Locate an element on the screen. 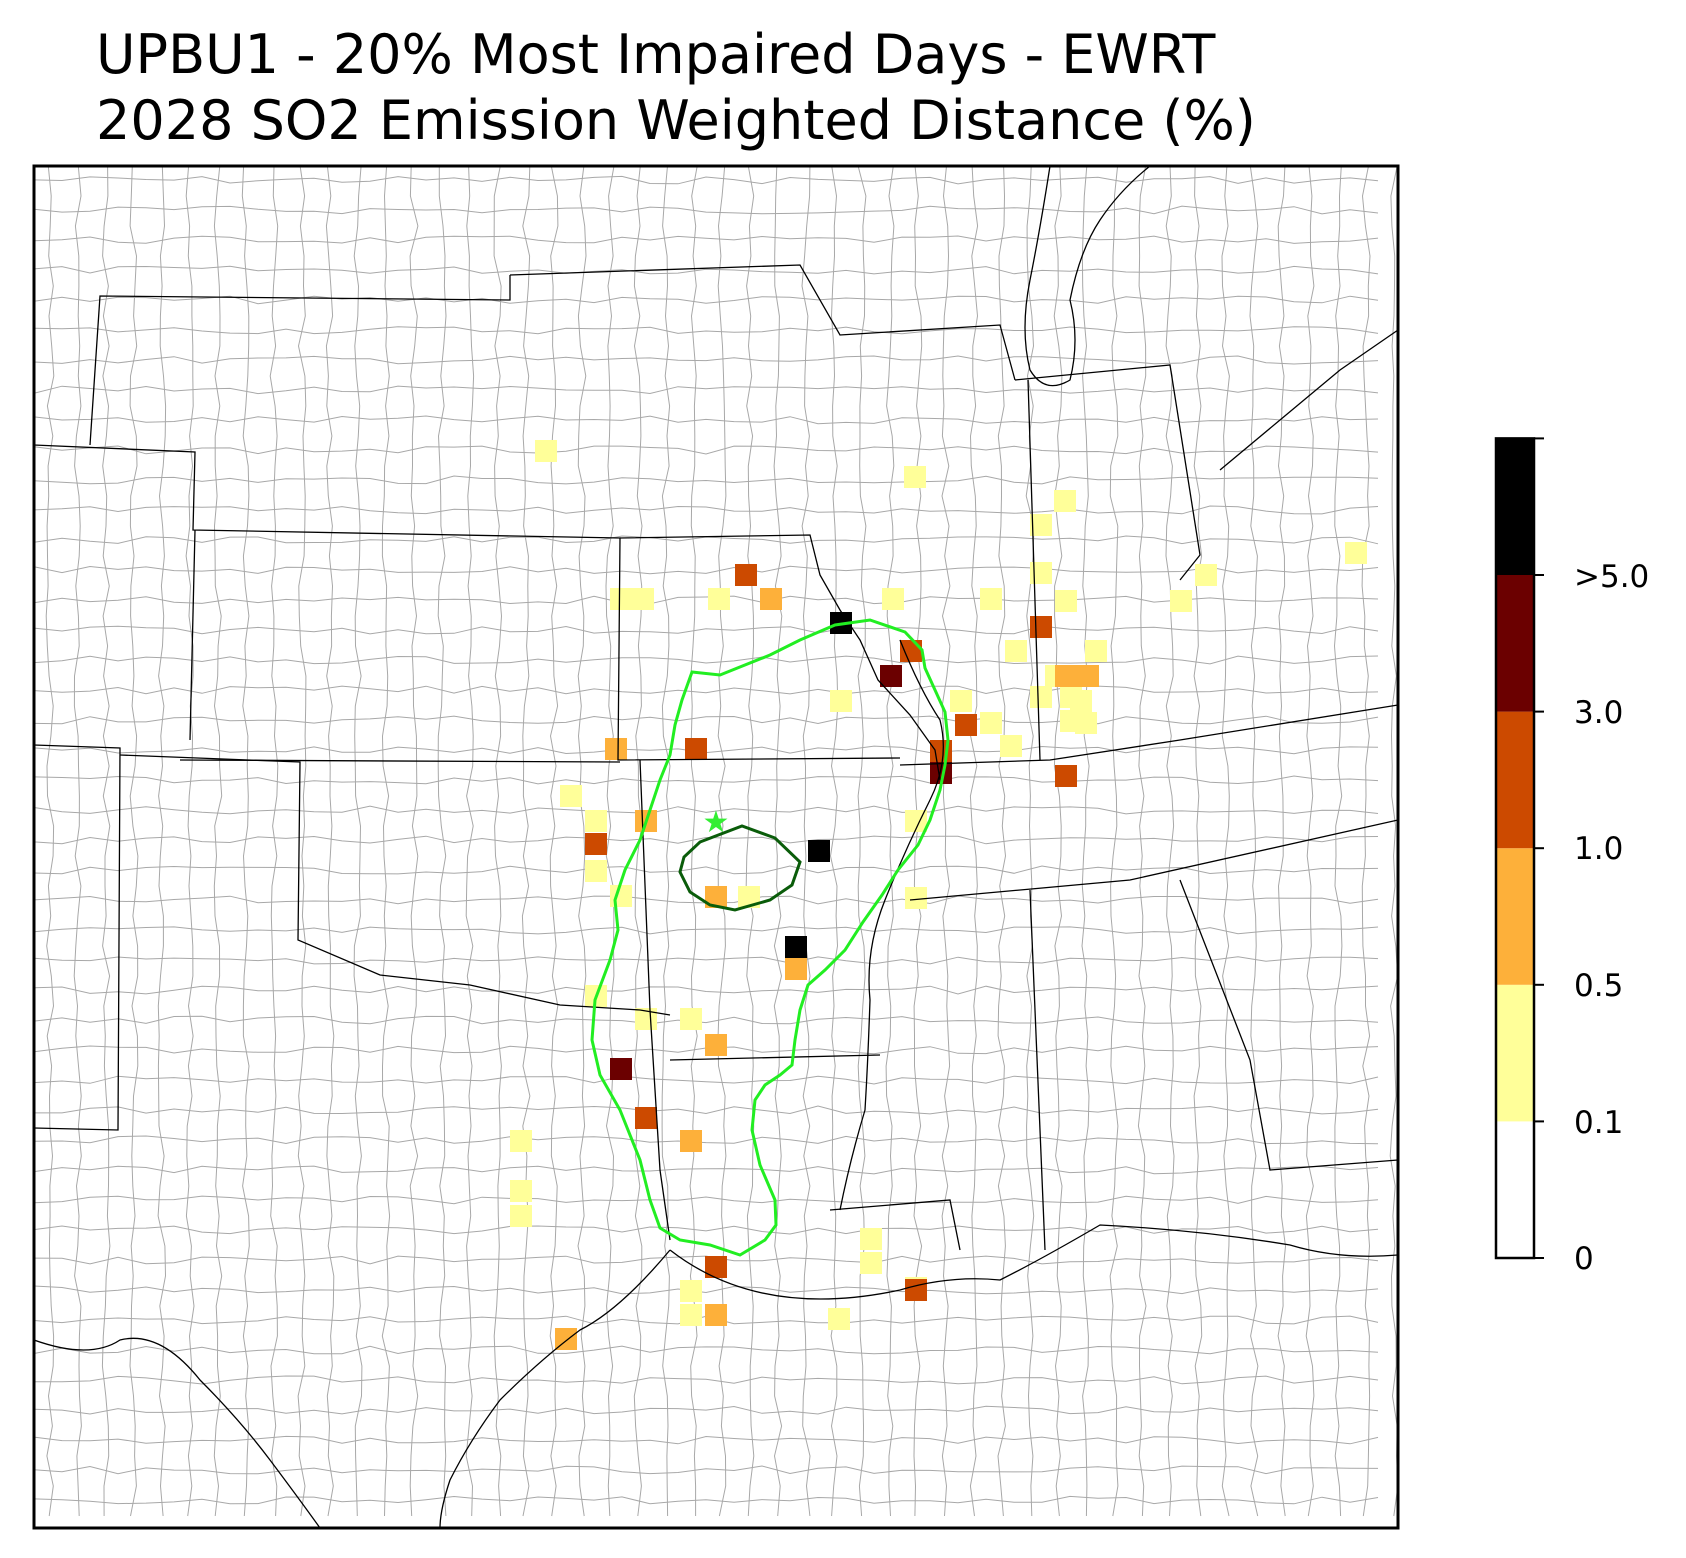 Image resolution: width=1686 pixels, height=1558 pixels. colorbar-label-0-5: 0.5 is located at coordinates (1599, 986).